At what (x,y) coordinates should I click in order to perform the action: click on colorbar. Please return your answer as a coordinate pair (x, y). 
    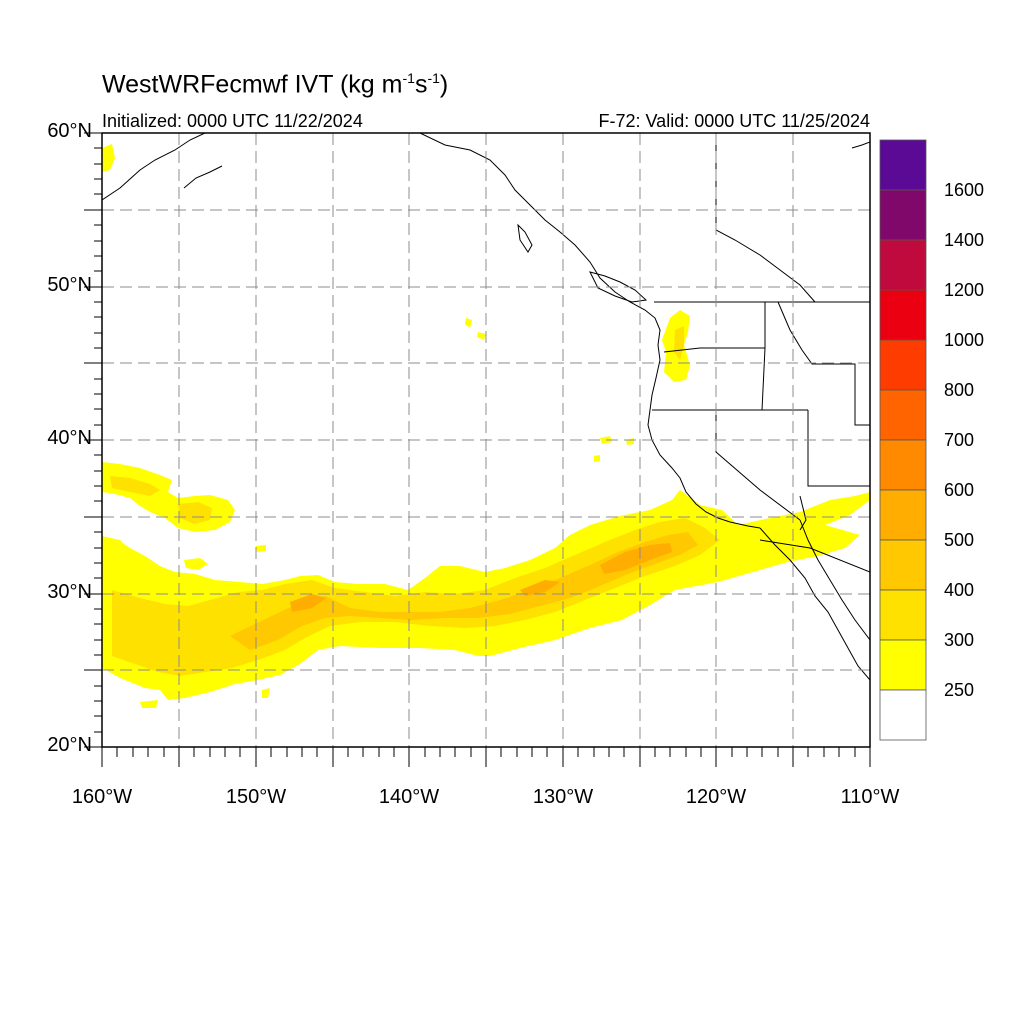
    Looking at the image, I should click on (903, 440).